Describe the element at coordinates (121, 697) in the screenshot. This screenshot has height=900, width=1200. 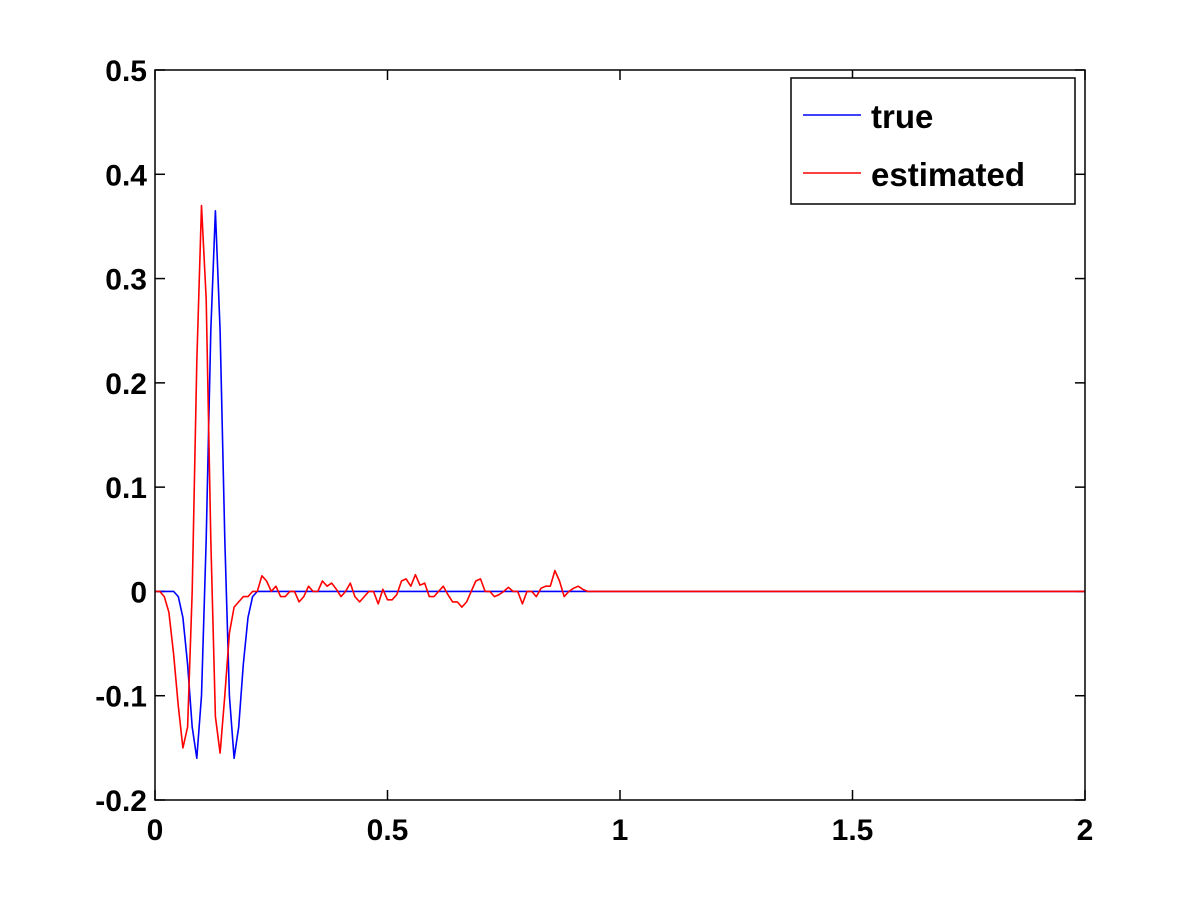
I see `y-tick-label: -0.1` at that location.